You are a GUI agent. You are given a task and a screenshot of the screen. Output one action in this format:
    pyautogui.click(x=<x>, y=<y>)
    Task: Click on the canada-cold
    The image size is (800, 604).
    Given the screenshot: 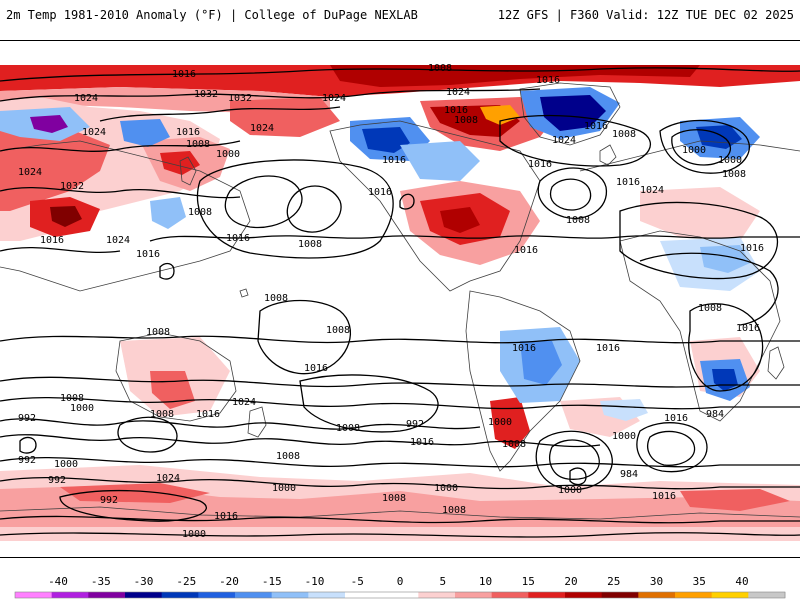 What is the action you would take?
    pyautogui.click(x=440, y=161)
    